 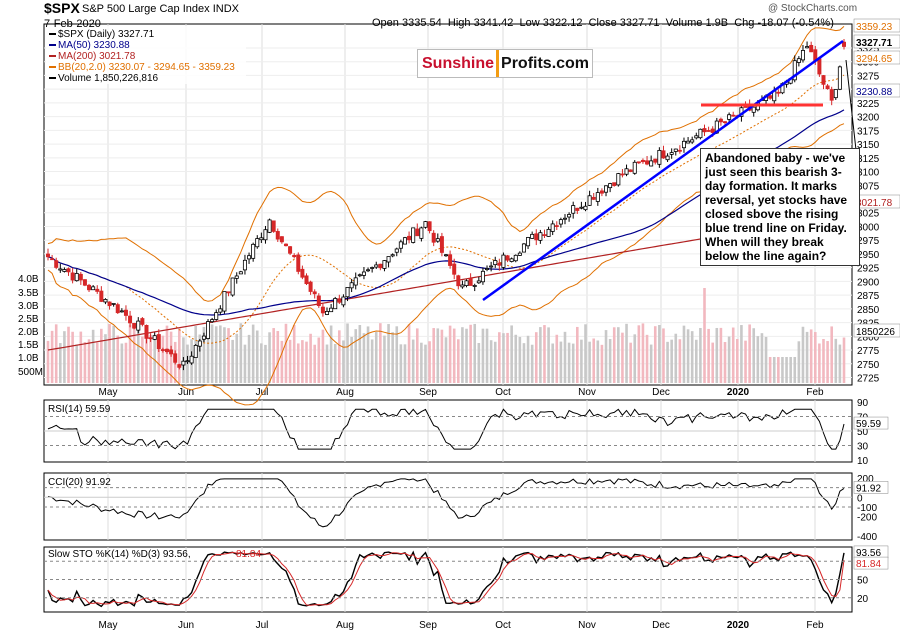 What do you see at coordinates (868, 296) in the screenshot?
I see `y-tick-label: 2875` at bounding box center [868, 296].